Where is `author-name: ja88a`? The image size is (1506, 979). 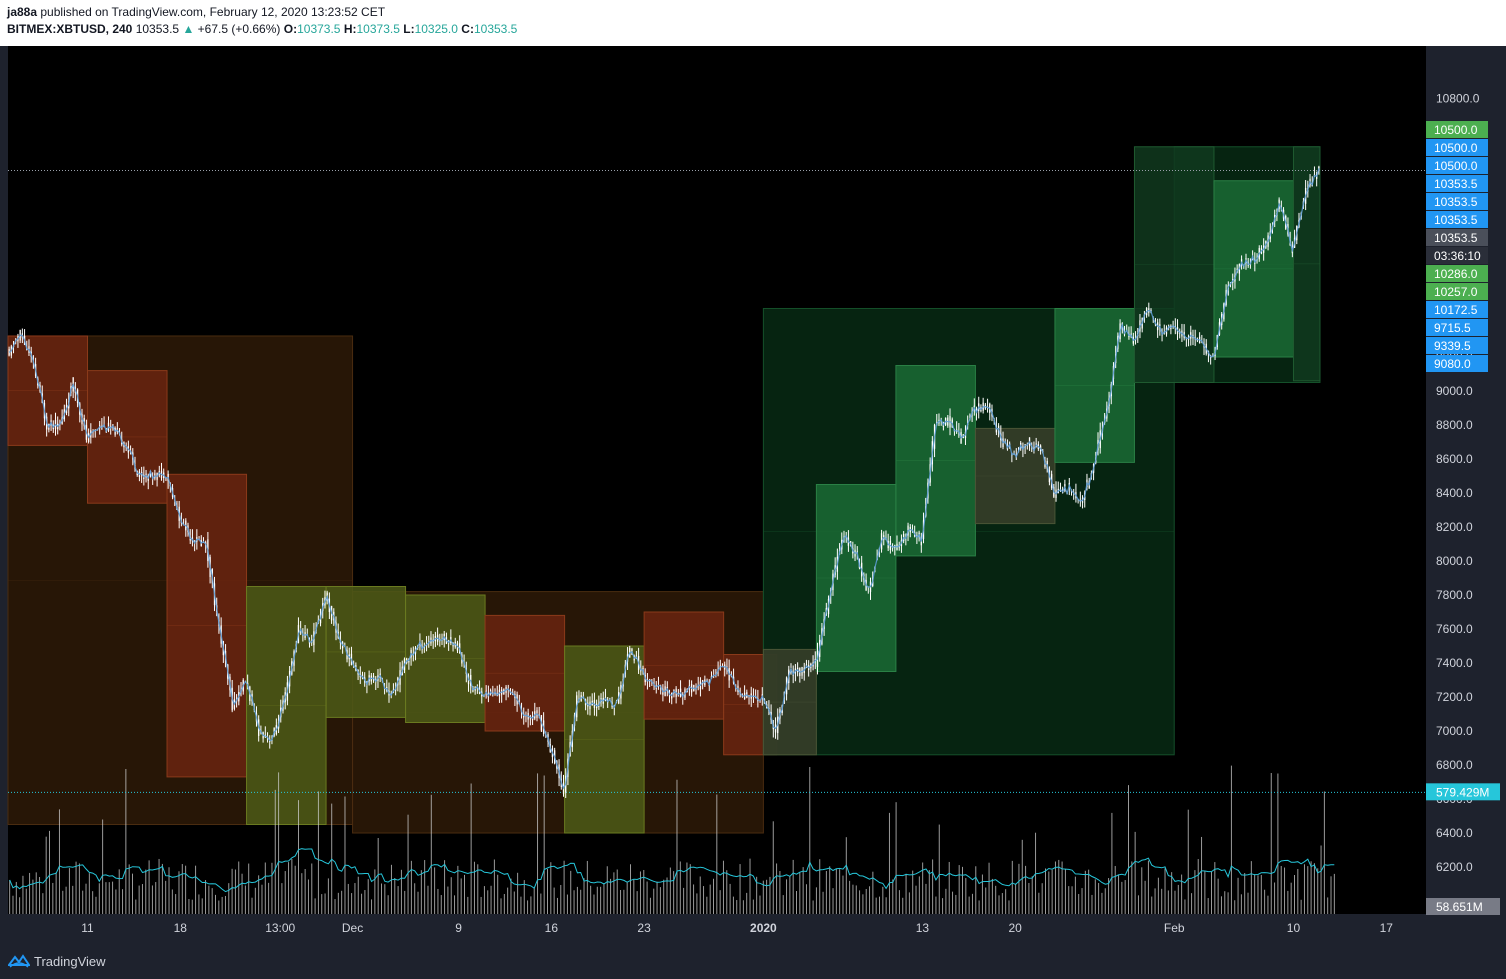 author-name: ja88a is located at coordinates (22, 12).